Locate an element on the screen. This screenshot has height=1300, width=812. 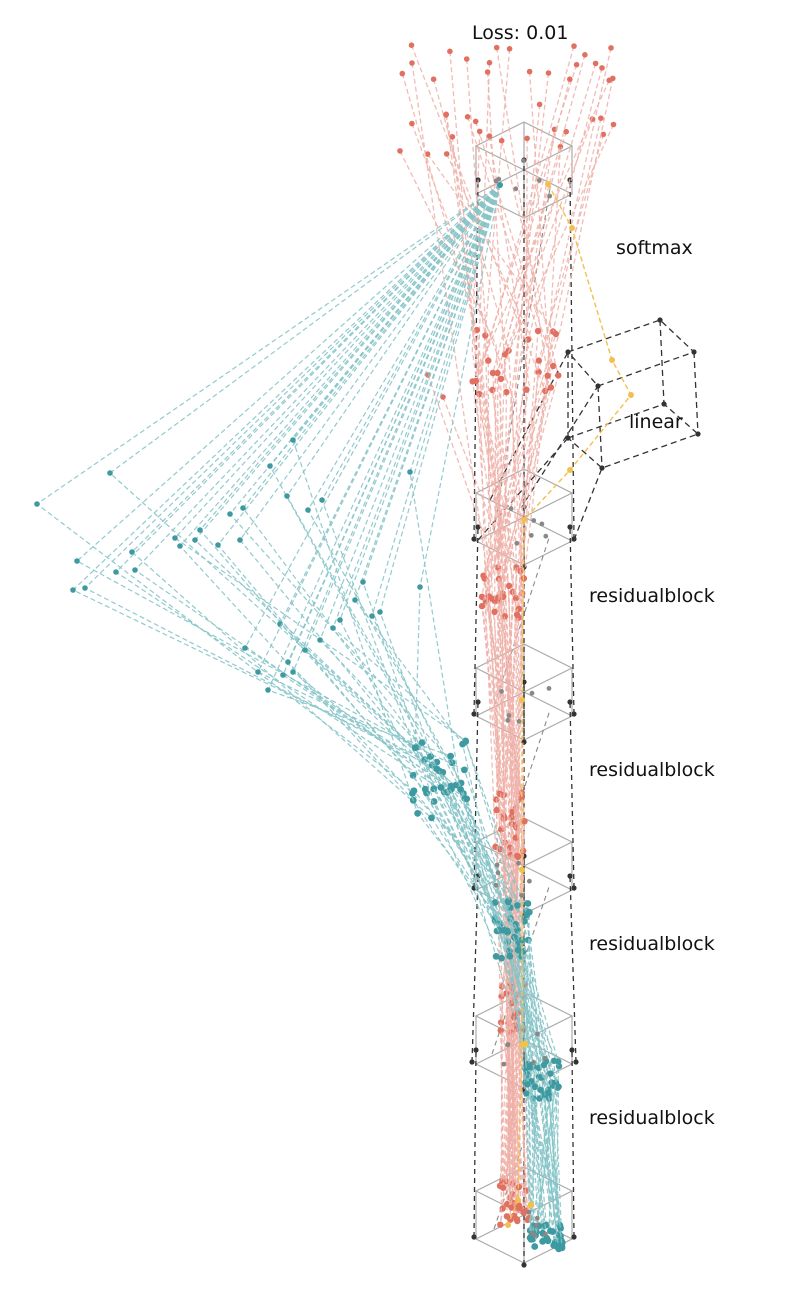
gold-trajectory is located at coordinates (569, 704).